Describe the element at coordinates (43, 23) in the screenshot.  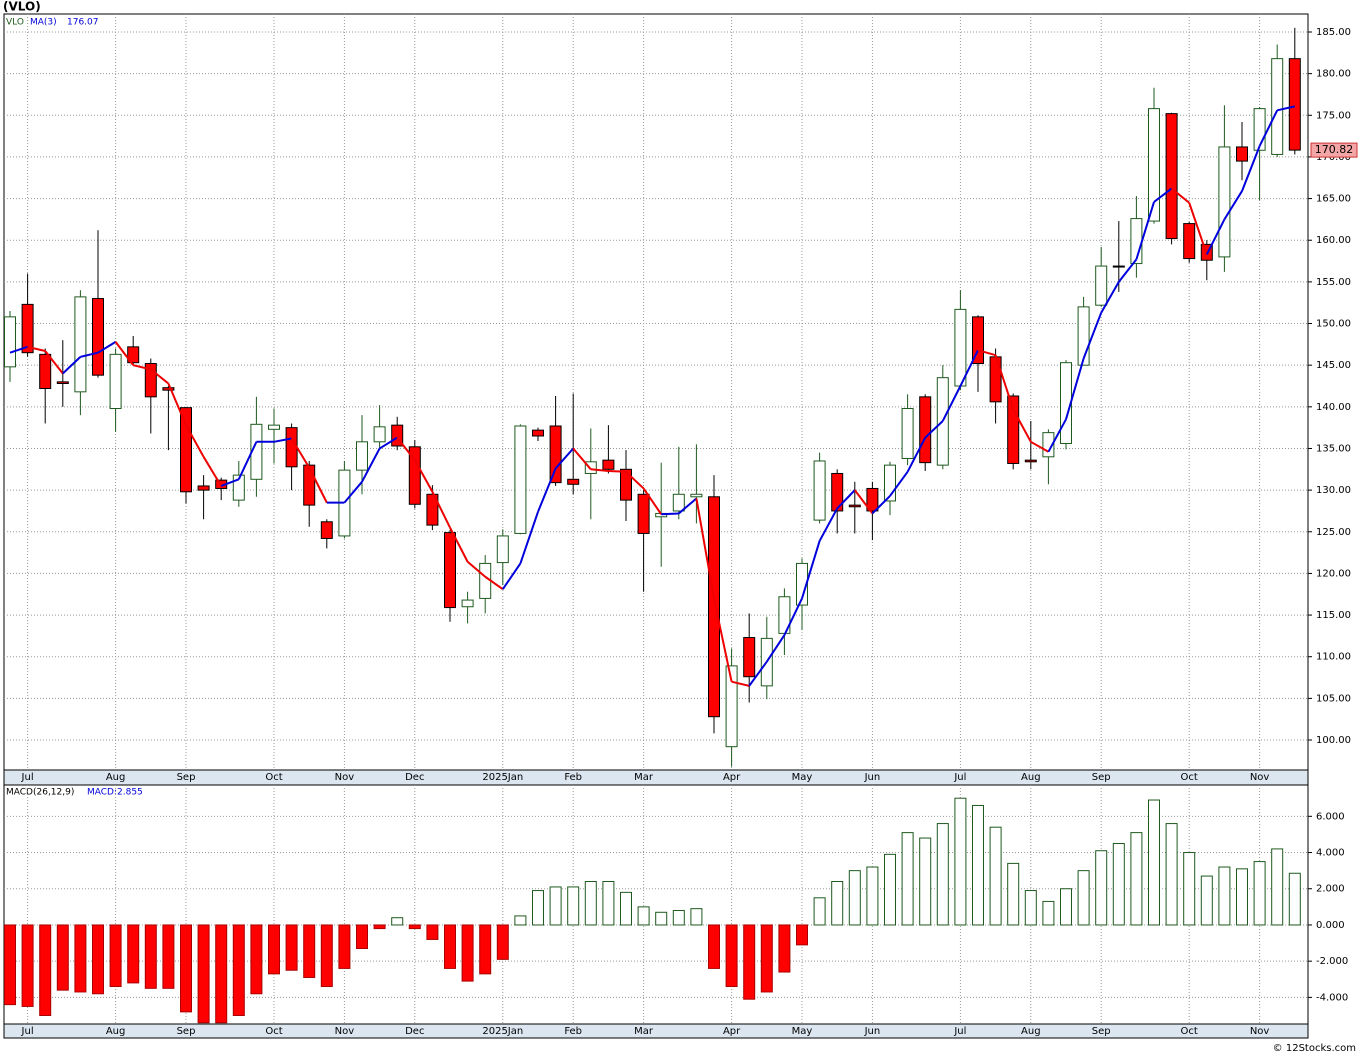
I see `legend-ma: MA(3)` at that location.